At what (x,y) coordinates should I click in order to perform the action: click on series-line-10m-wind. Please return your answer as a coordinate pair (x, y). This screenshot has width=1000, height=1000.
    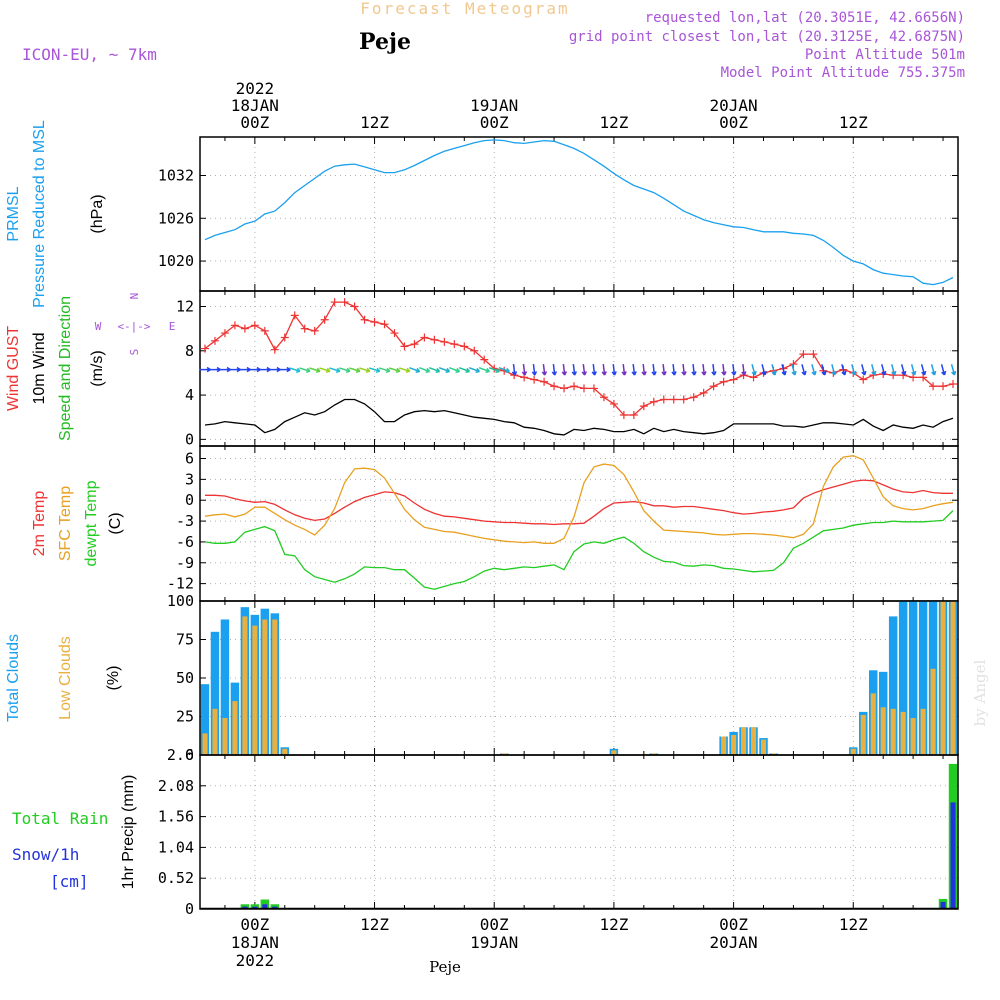
    Looking at the image, I should click on (579, 417).